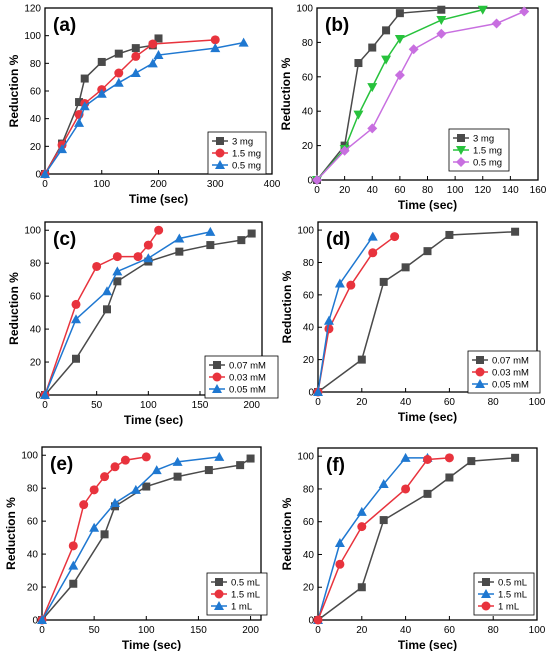 The height and width of the screenshot is (651, 550). Describe the element at coordinates (200, 405) in the screenshot. I see `x-tick-label: 150` at that location.